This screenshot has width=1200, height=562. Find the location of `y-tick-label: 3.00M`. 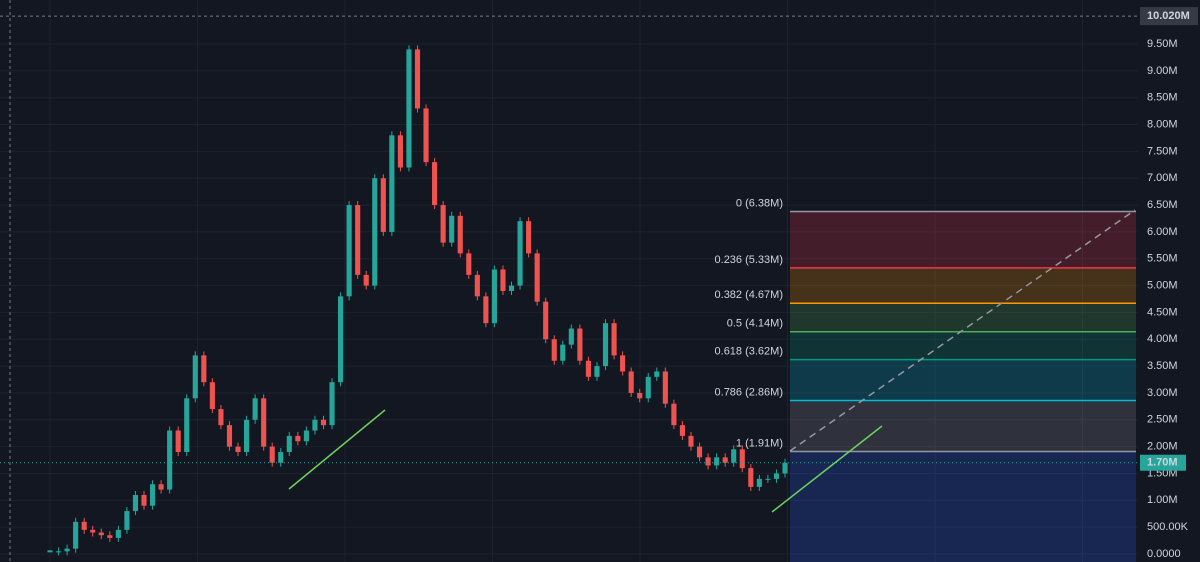

y-tick-label: 3.00M is located at coordinates (1162, 393).